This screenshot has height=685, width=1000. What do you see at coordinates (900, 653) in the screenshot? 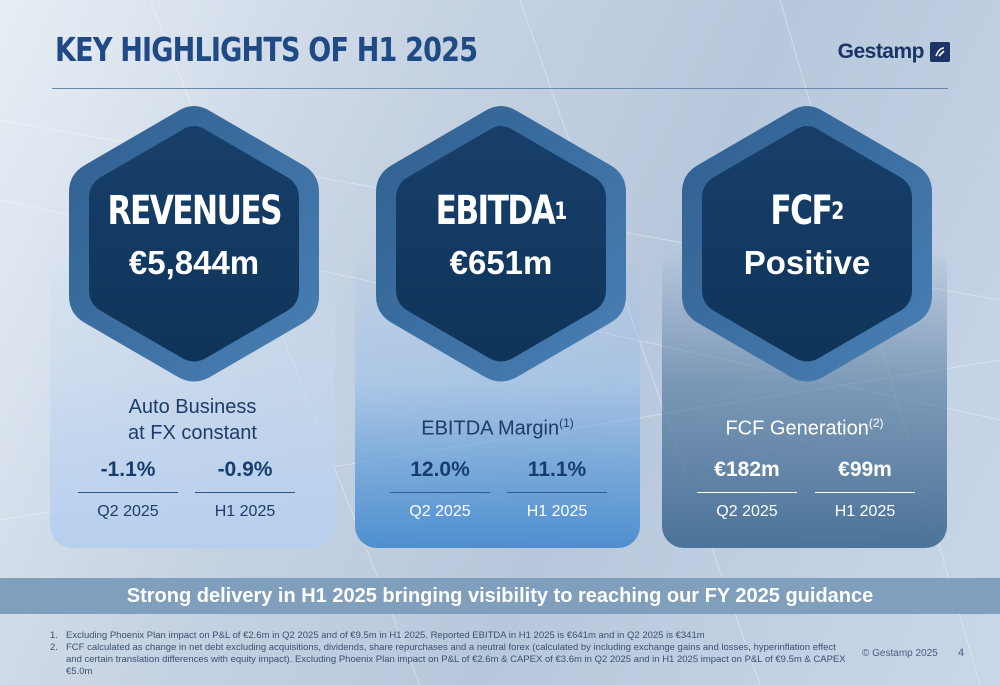
I see `copyright: © Gestamp 2025` at bounding box center [900, 653].